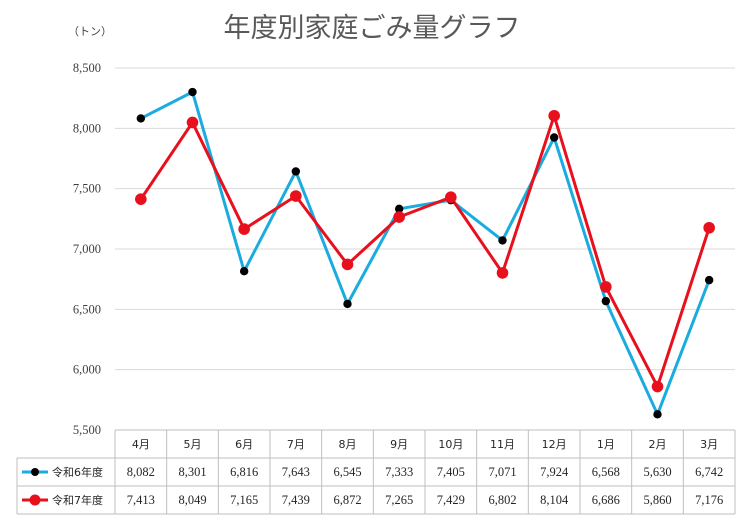 The height and width of the screenshot is (518, 750). I want to click on table-value-cell: 7,429, so click(451, 500).